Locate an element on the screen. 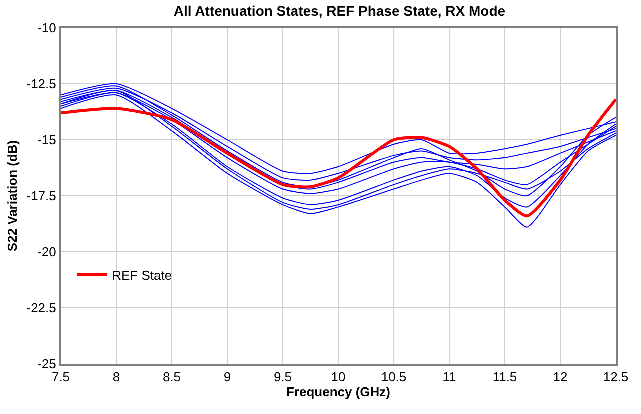 The image size is (641, 414). y-tick-label: -20 is located at coordinates (47, 252).